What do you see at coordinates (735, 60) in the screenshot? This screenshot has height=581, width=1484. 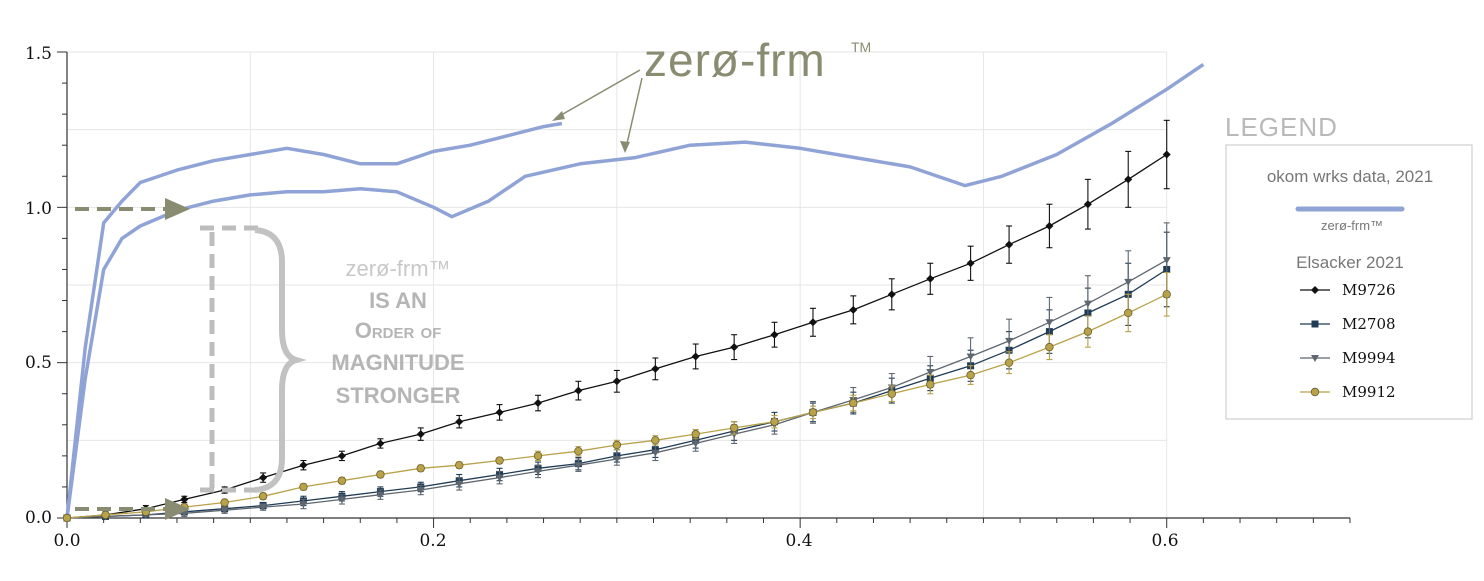 I see `annotation-title: zerø-frm` at bounding box center [735, 60].